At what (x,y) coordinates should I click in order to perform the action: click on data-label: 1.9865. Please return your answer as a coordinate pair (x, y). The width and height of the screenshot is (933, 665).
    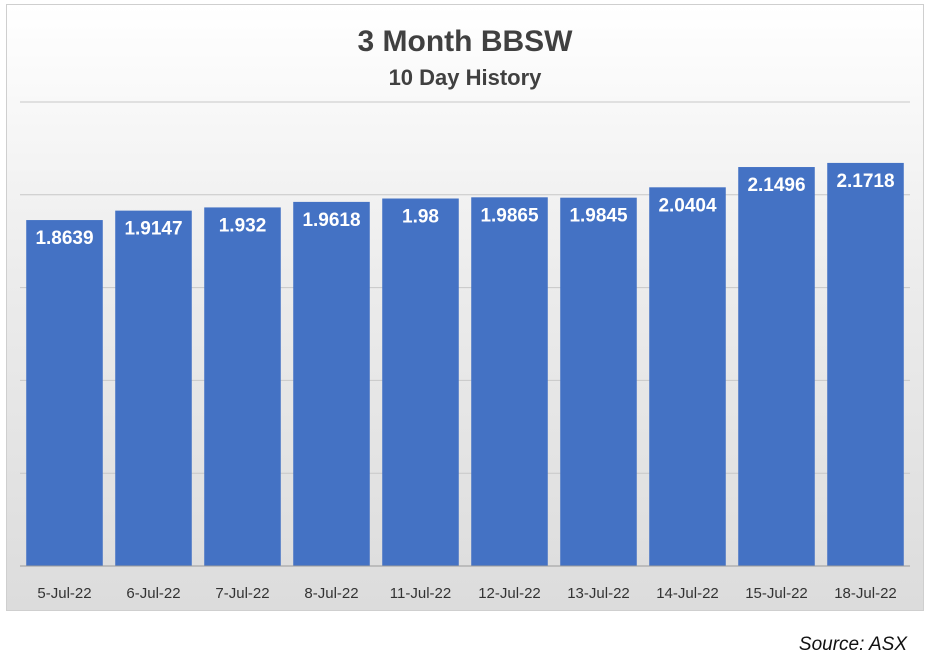
    Looking at the image, I should click on (509, 215).